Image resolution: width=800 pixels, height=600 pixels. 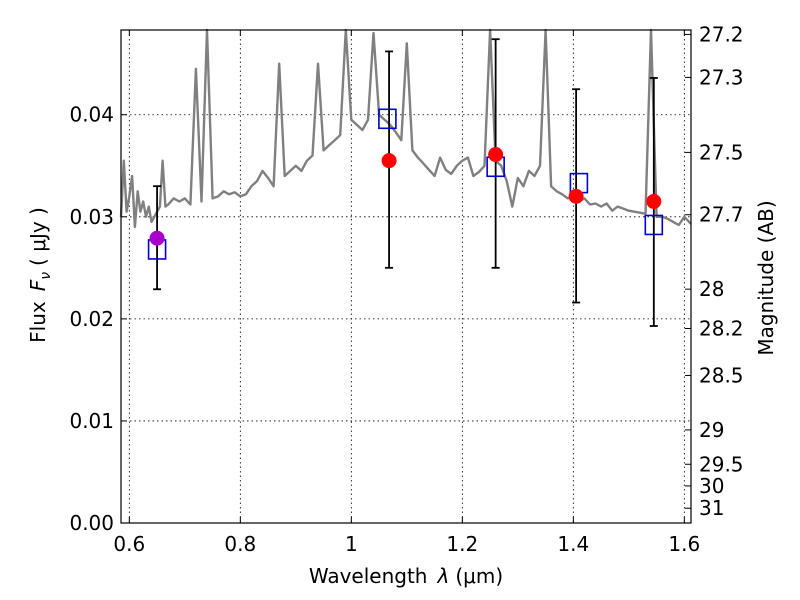 I want to click on x-tick-label: 0.8, so click(x=240, y=544).